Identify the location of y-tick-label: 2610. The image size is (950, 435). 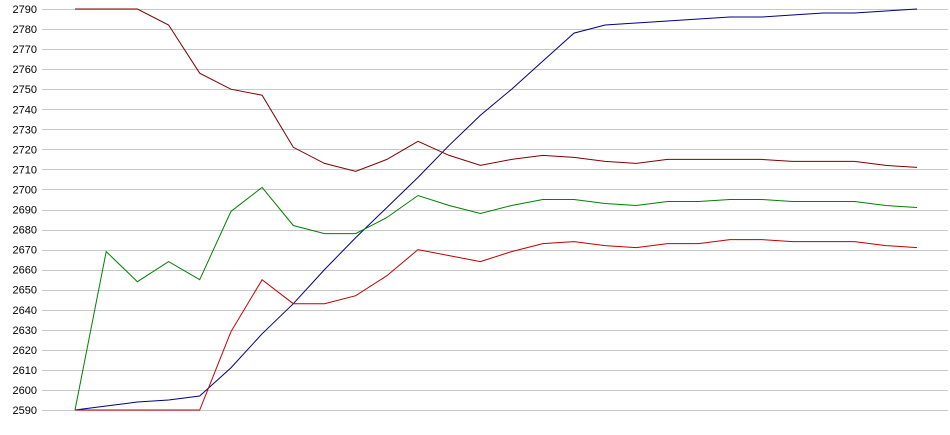
(25, 371).